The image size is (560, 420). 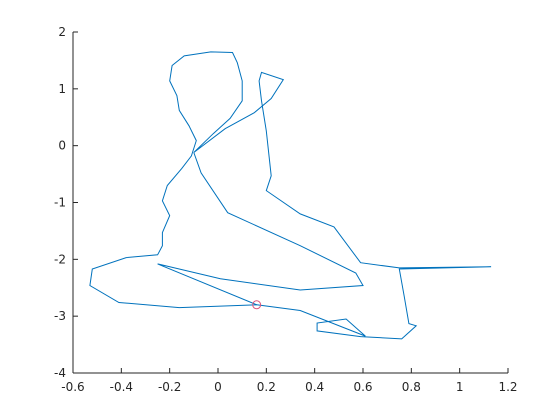 What do you see at coordinates (60, 203) in the screenshot?
I see `y-tick-label: -1` at bounding box center [60, 203].